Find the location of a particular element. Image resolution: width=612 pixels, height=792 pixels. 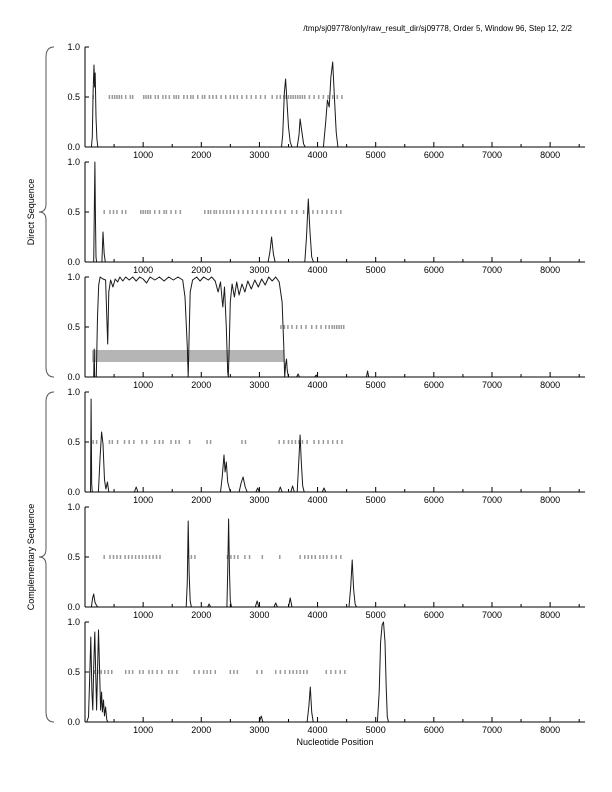

x-tick-label: 1000 is located at coordinates (143, 385).